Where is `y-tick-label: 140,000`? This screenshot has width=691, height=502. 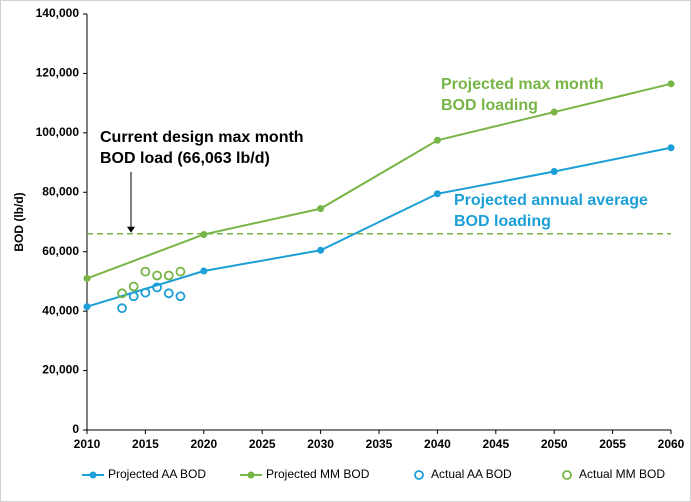
y-tick-label: 140,000 is located at coordinates (58, 13).